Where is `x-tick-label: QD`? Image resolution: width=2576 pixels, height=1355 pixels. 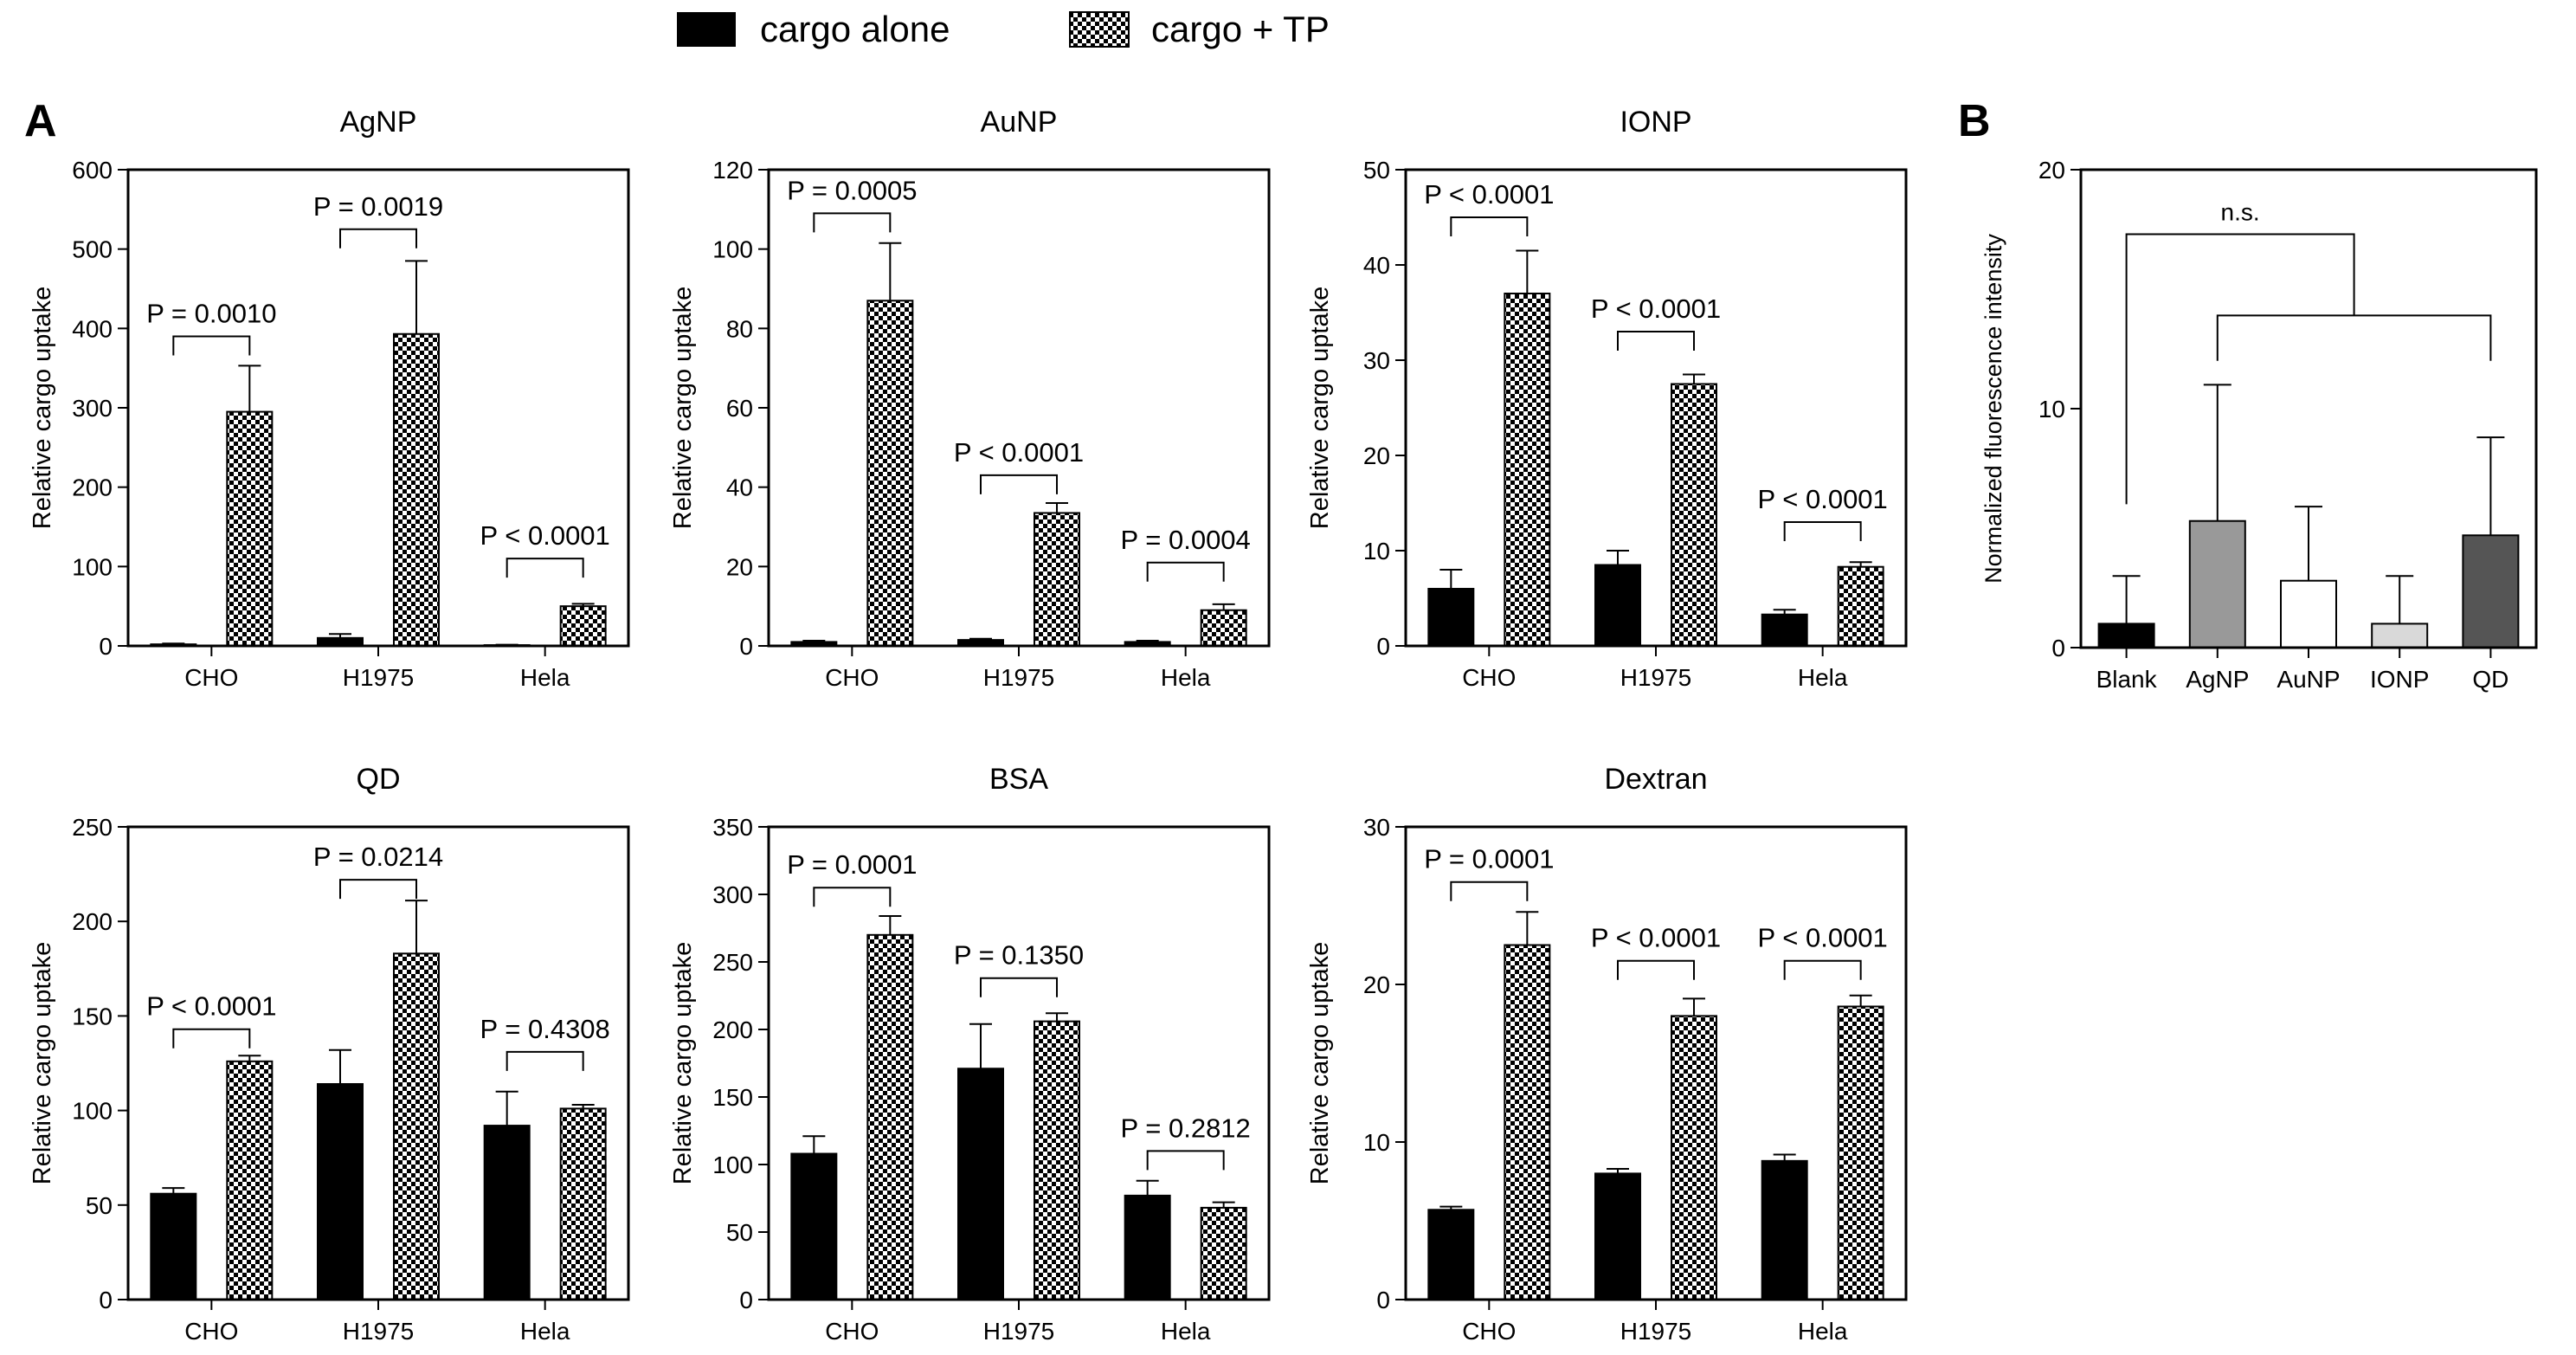 x-tick-label: QD is located at coordinates (2490, 679).